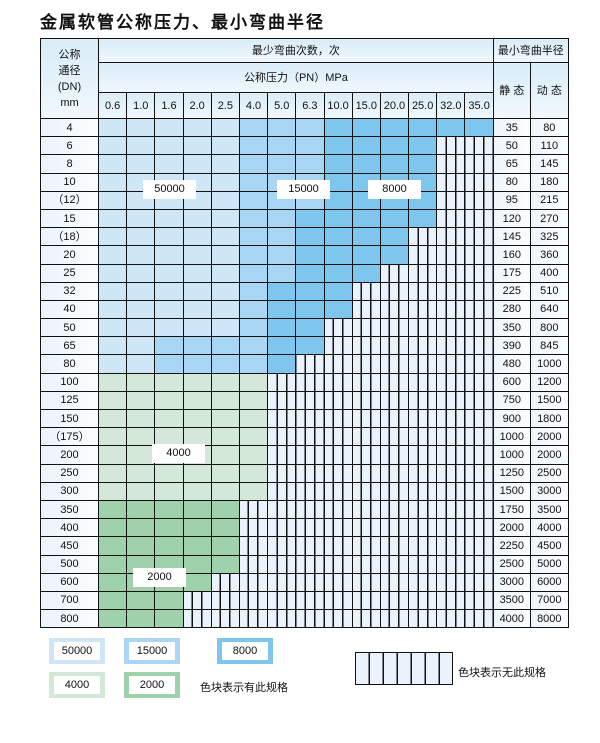 The height and width of the screenshot is (743, 600). I want to click on legend-swatch-50000: 50000, so click(77, 651).